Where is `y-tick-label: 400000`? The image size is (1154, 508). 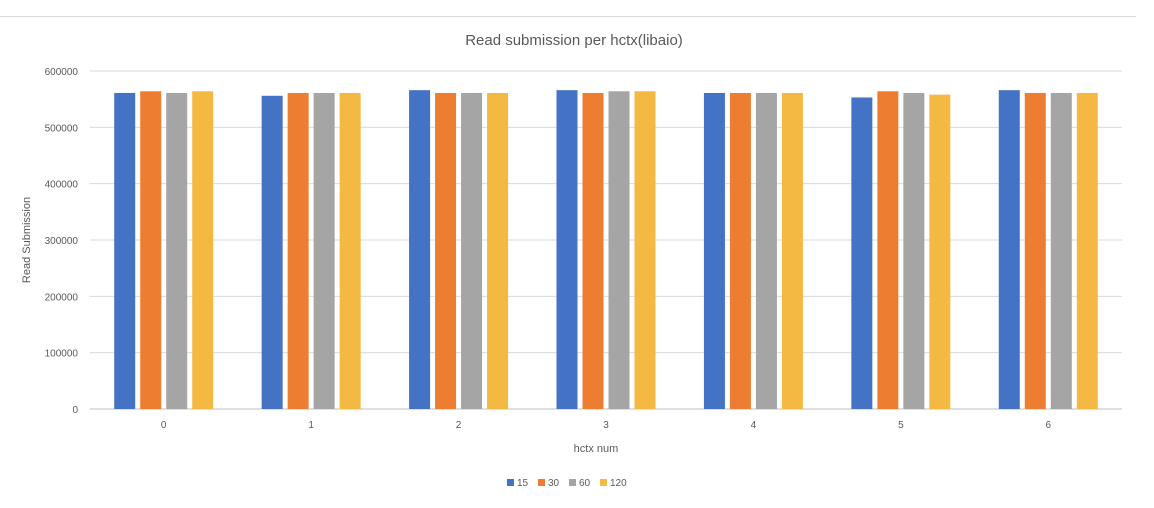 y-tick-label: 400000 is located at coordinates (62, 185).